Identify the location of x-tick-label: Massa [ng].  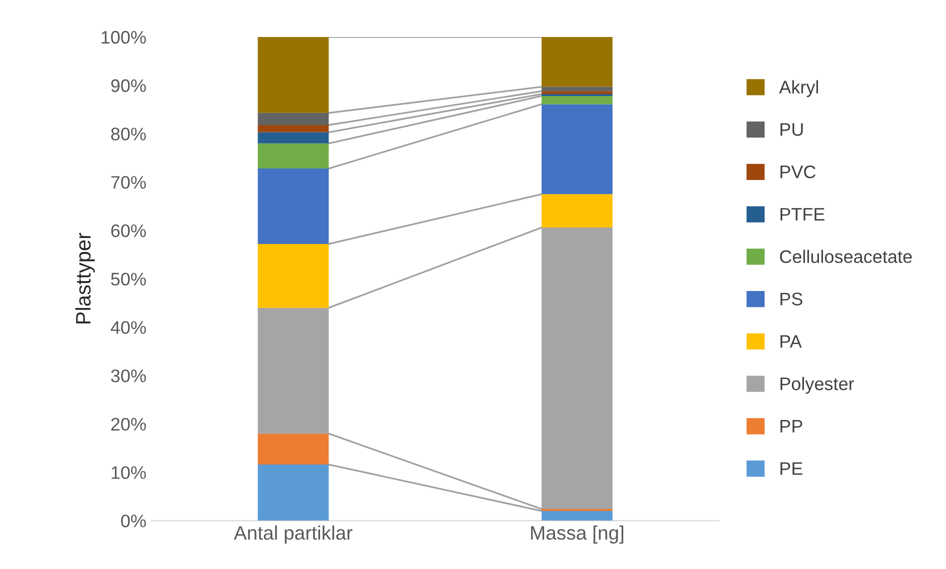
(577, 534).